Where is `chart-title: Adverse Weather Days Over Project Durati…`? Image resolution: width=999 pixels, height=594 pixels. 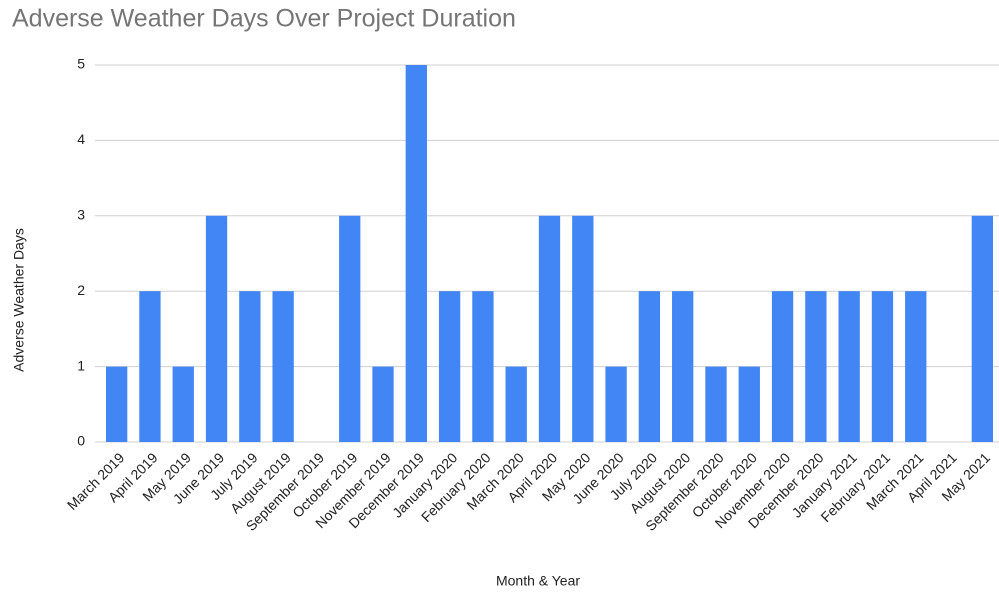
chart-title: Adverse Weather Days Over Project Durati… is located at coordinates (264, 19).